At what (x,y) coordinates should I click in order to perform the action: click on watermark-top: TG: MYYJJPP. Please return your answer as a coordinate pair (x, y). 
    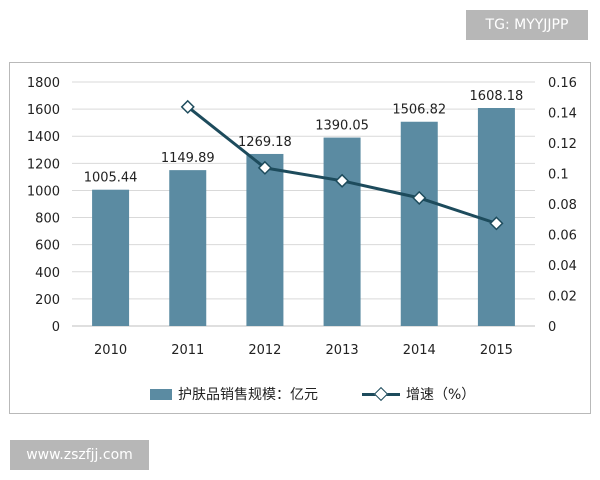
    Looking at the image, I should click on (527, 25).